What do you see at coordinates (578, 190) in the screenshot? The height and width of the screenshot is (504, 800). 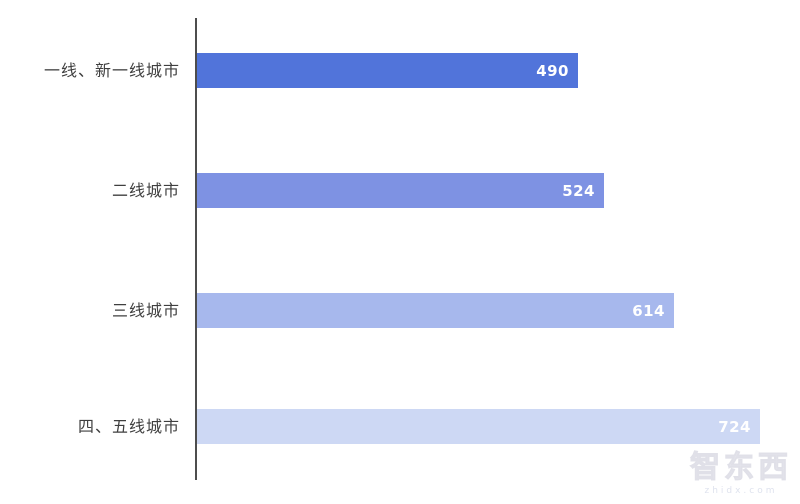 I see `bar-value-label: 524` at bounding box center [578, 190].